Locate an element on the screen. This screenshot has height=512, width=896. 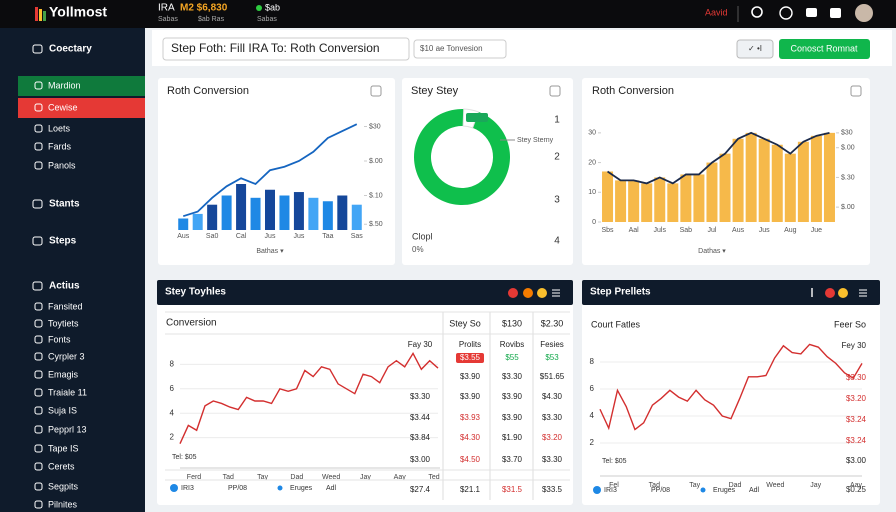
nav-item: Pepprl 13 is located at coordinates (67, 429).